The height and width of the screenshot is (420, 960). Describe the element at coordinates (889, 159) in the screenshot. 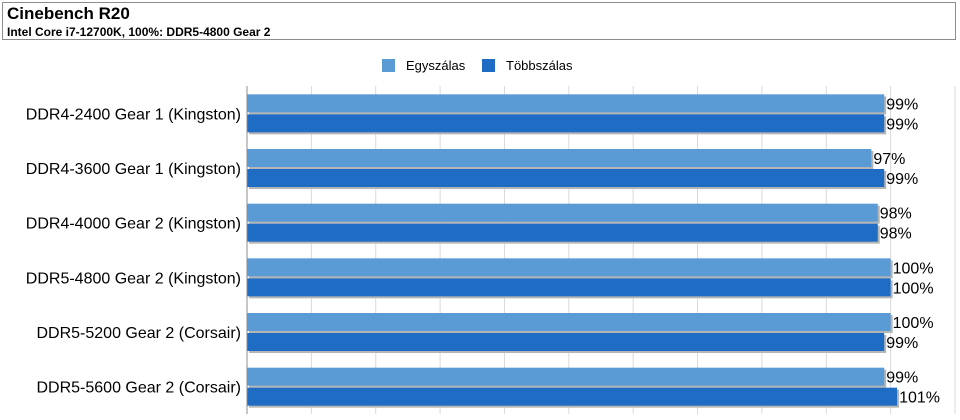

I see `value-label-1-0: 97%` at that location.